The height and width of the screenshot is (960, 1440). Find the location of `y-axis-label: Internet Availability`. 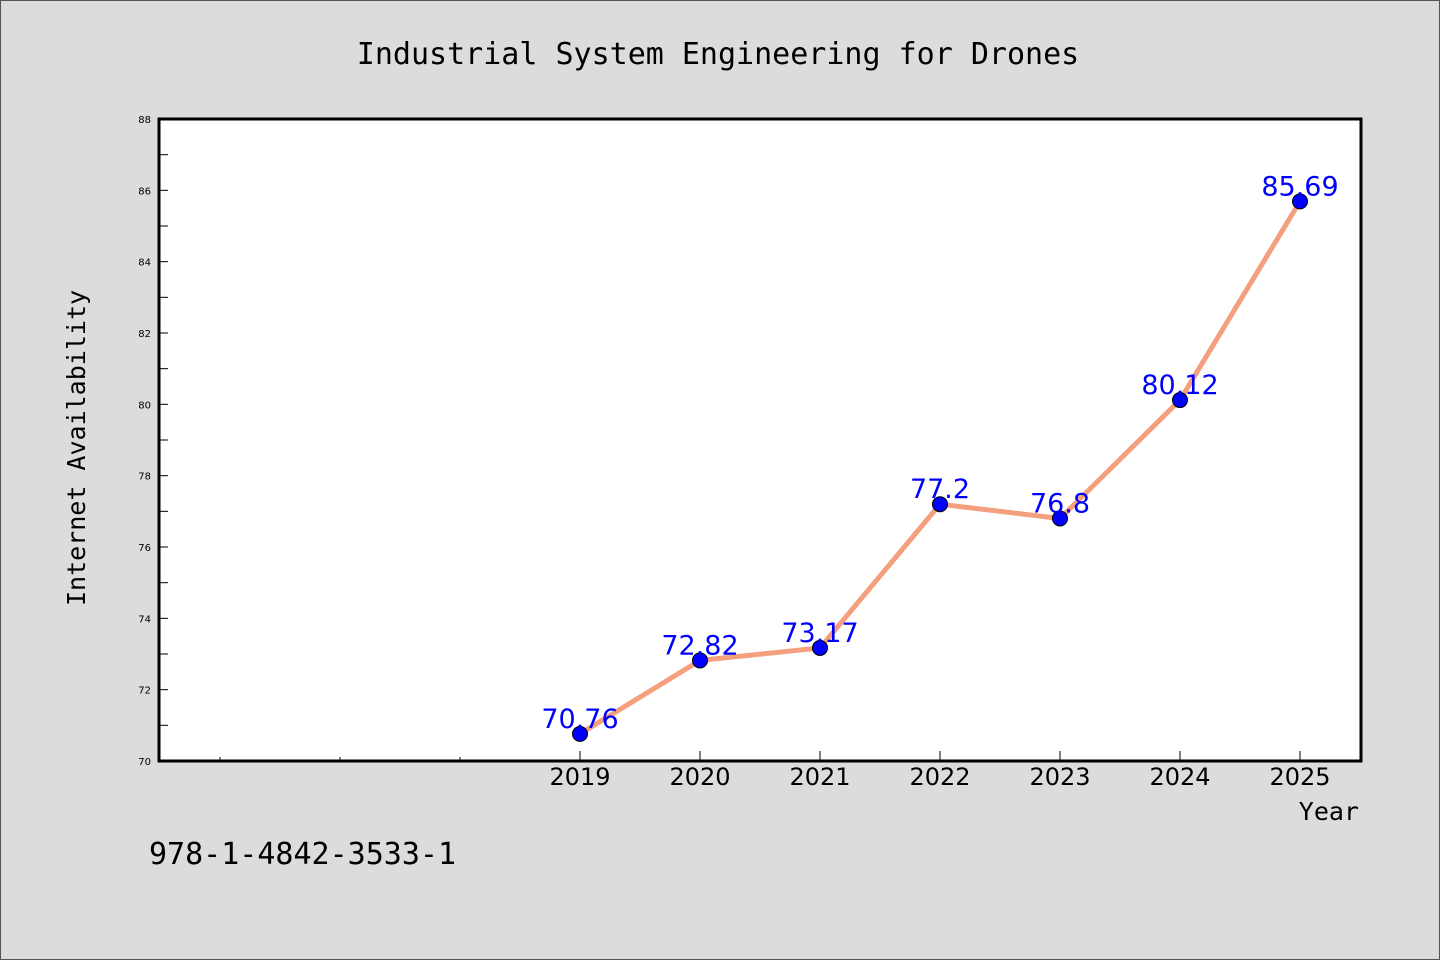

y-axis-label: Internet Availability is located at coordinates (76, 448).